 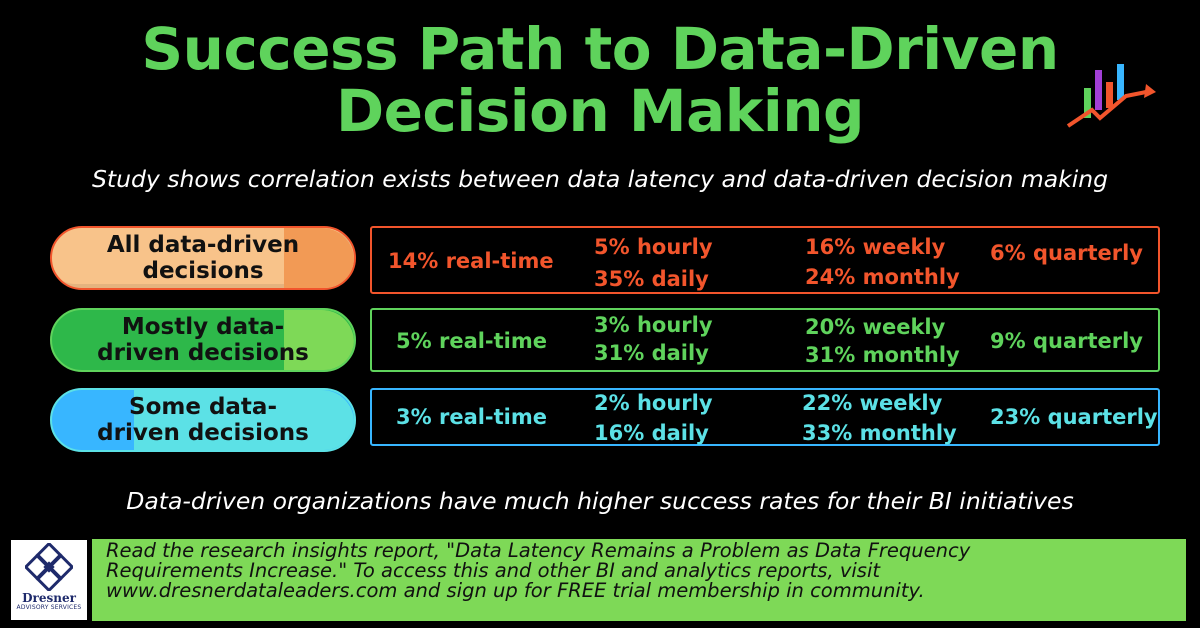 I want to click on pill-all-data-driven: All data-driven decisions, so click(x=203, y=258).